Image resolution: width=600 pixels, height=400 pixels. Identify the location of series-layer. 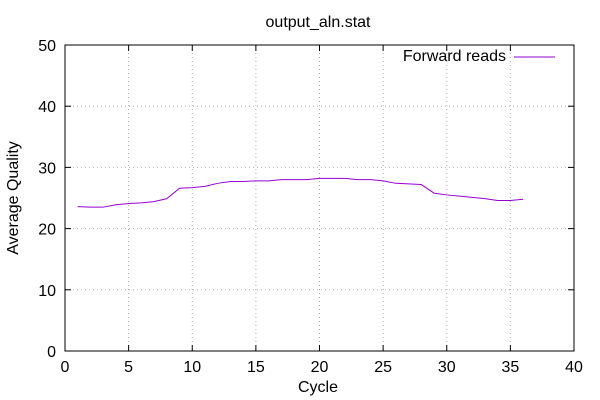
(300, 192).